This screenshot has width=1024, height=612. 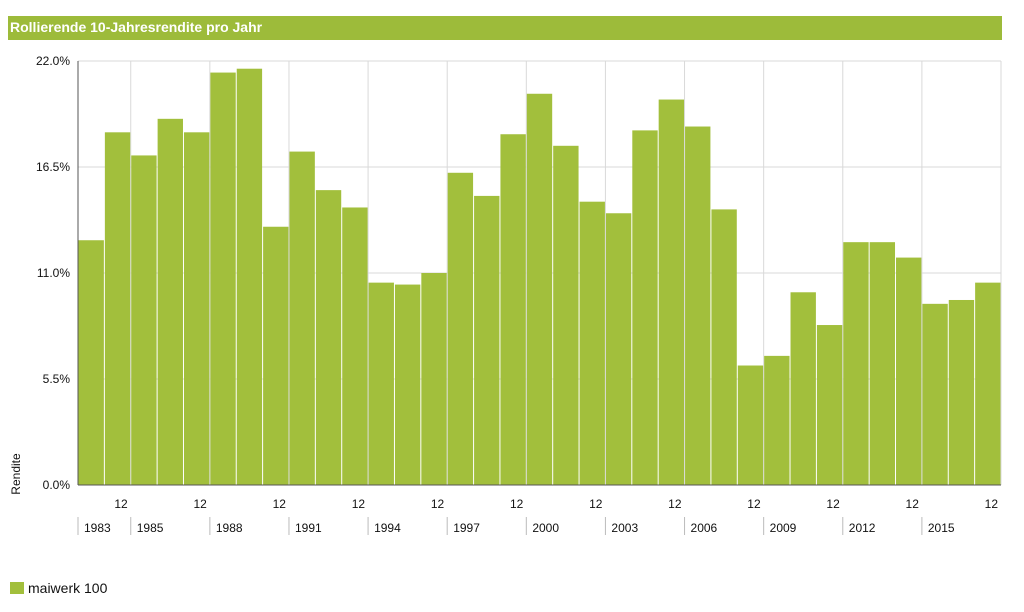 I want to click on y-tick-label: 22.0%, so click(x=53, y=61).